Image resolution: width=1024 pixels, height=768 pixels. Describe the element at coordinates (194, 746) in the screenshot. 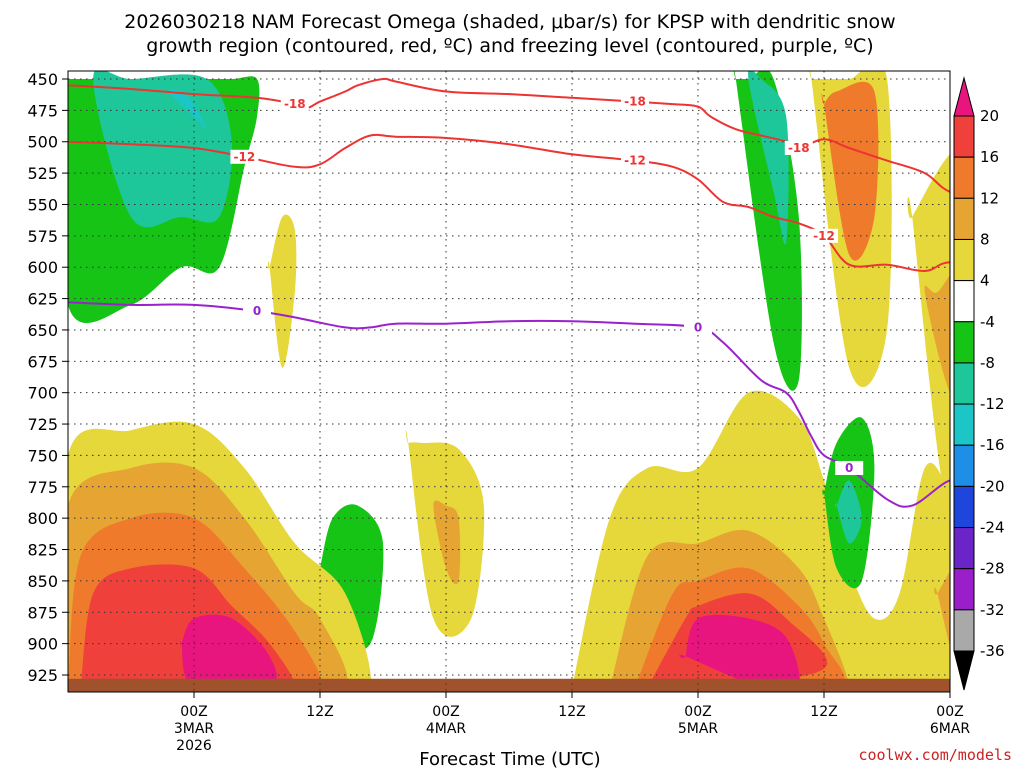

I see `x-tick-label-0-2: 2026` at that location.